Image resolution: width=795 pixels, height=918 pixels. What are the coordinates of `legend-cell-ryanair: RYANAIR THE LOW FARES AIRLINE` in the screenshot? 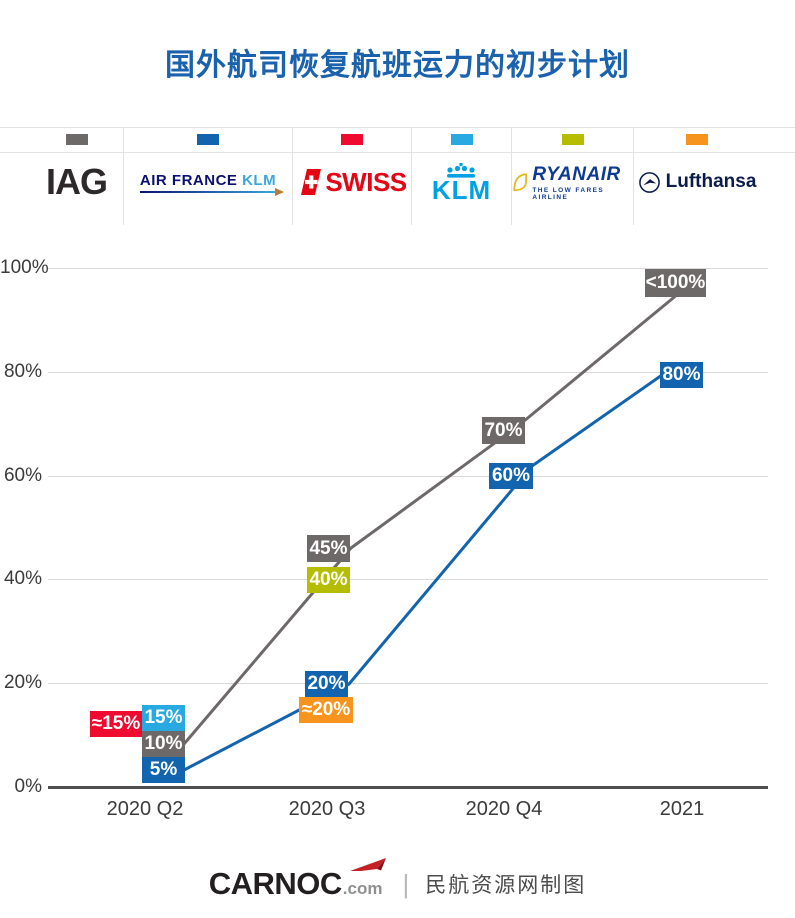 It's located at (573, 176).